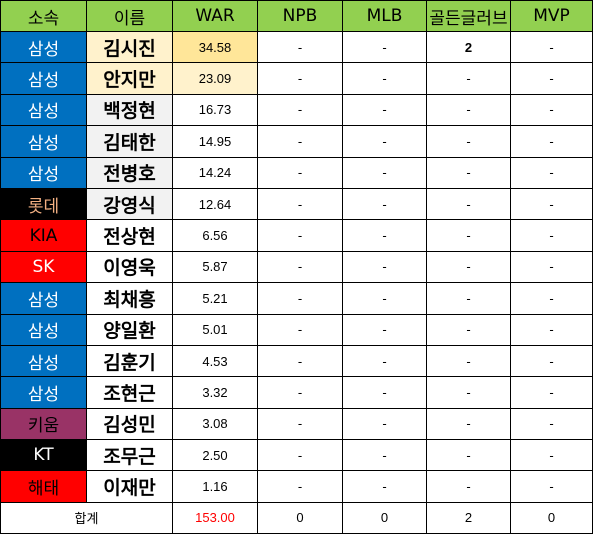 Image resolution: width=593 pixels, height=546 pixels. I want to click on header-mvp: MVP, so click(551, 16).